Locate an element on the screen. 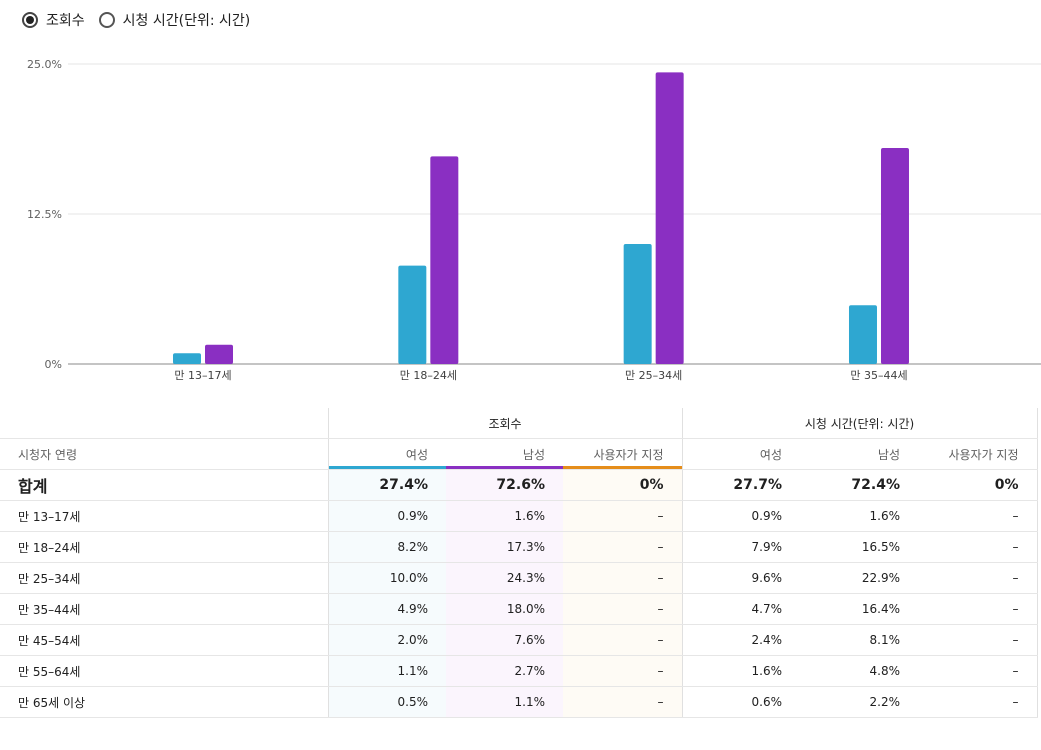 This screenshot has width=1041, height=750. watch-female-value: 0.9% is located at coordinates (741, 516).